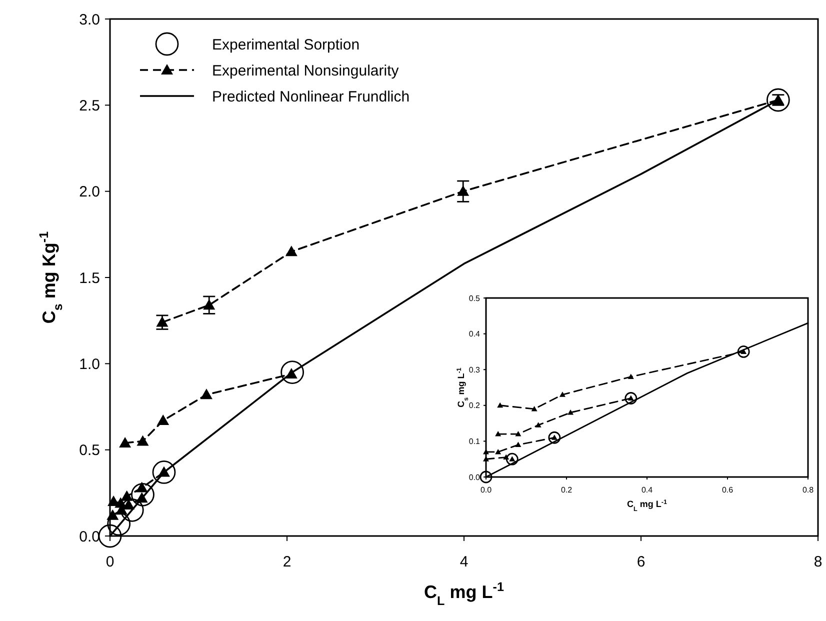  I want to click on x-tick-label: 0, so click(110, 562).